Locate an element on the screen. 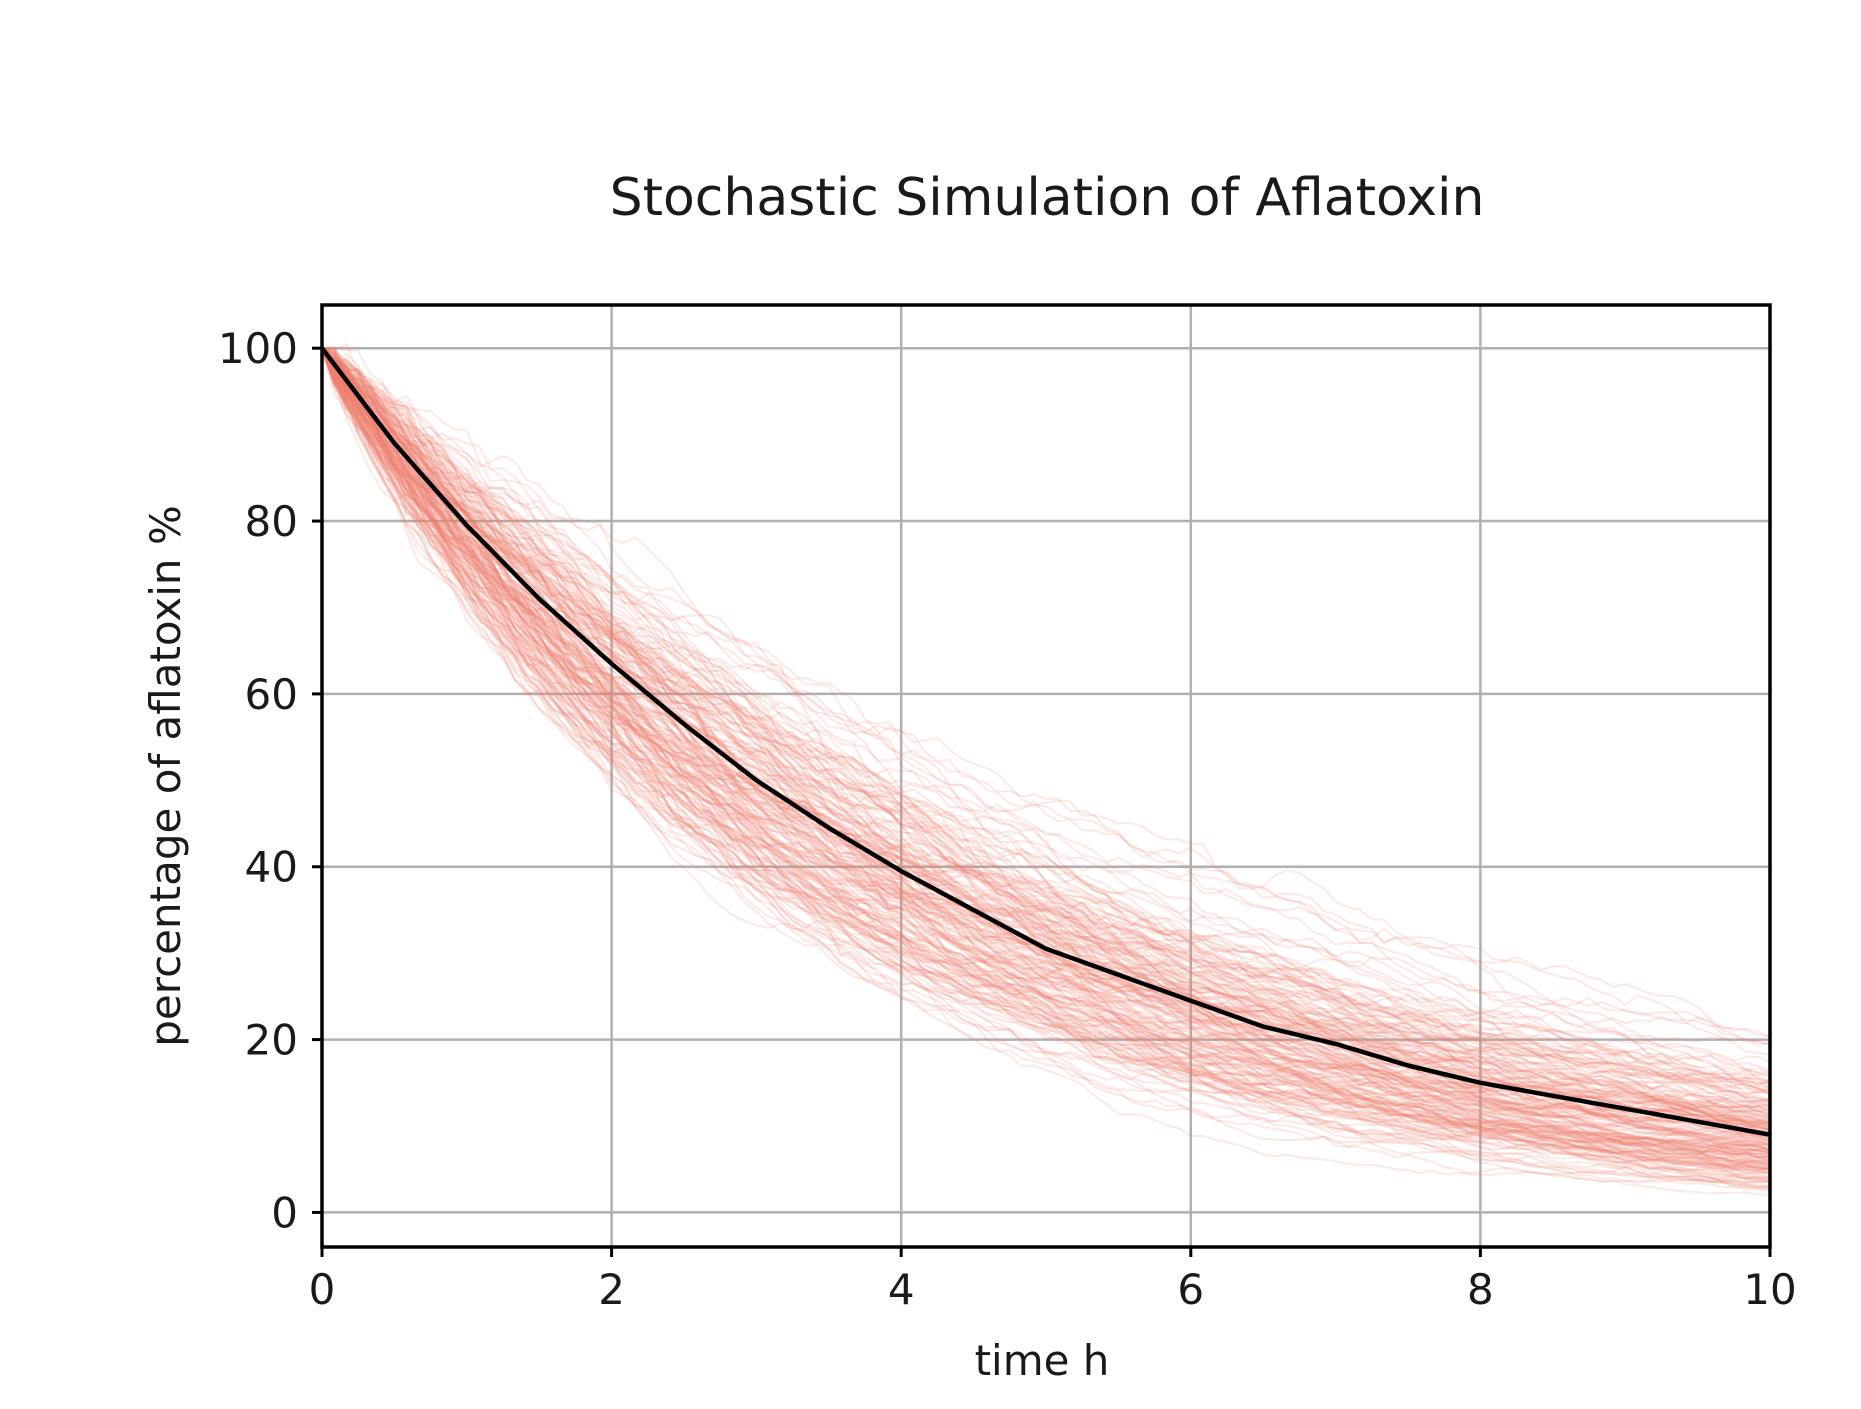 Image resolution: width=1861 pixels, height=1409 pixels. x-tick-label: 2 is located at coordinates (611, 1289).